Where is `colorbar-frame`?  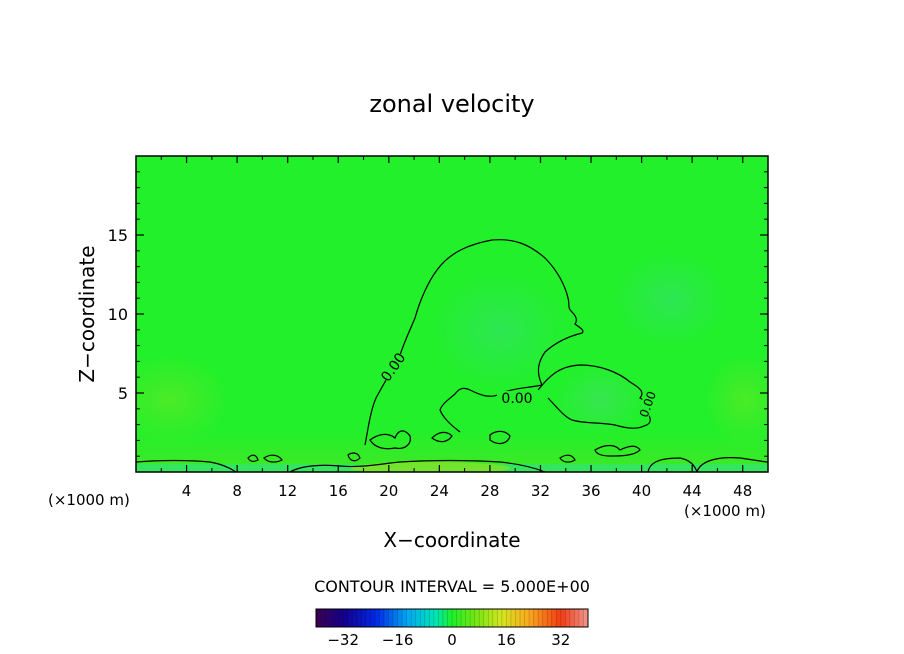
colorbar-frame is located at coordinates (452, 618).